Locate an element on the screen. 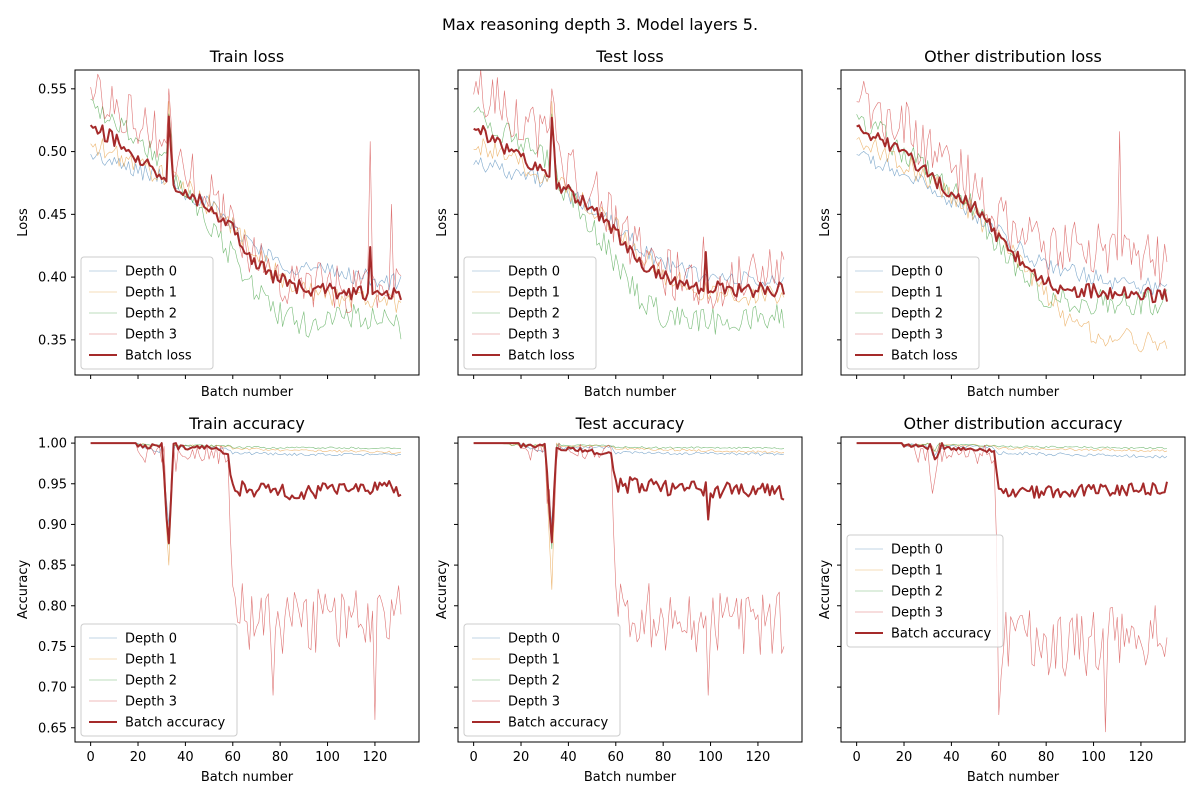 The image size is (1200, 800). y-tick-label: 0.40 is located at coordinates (52, 278).